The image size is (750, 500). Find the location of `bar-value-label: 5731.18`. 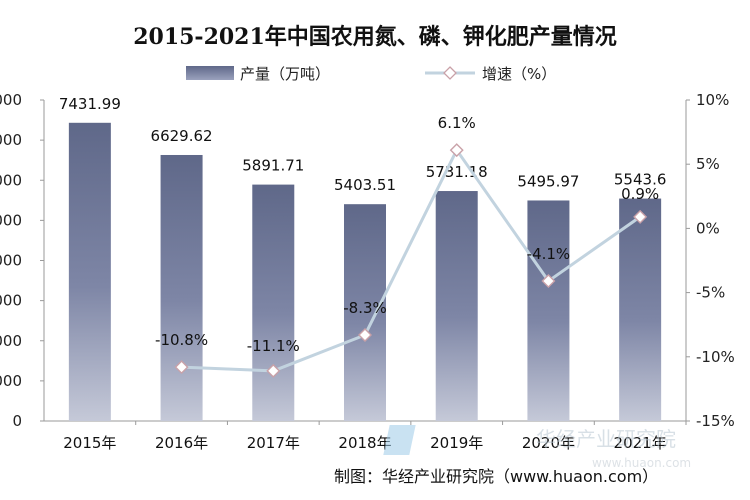

bar-value-label: 5731.18 is located at coordinates (457, 172).